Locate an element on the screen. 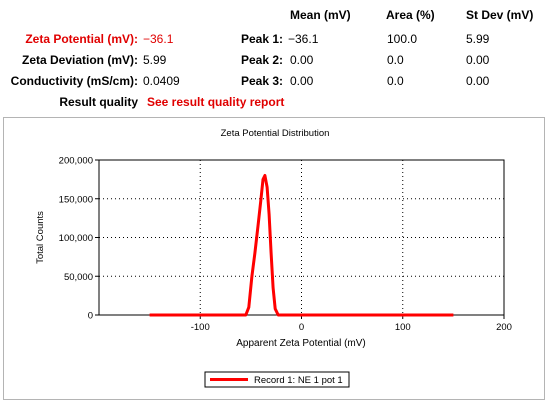  result-quality-label: Result quality is located at coordinates (98, 102).